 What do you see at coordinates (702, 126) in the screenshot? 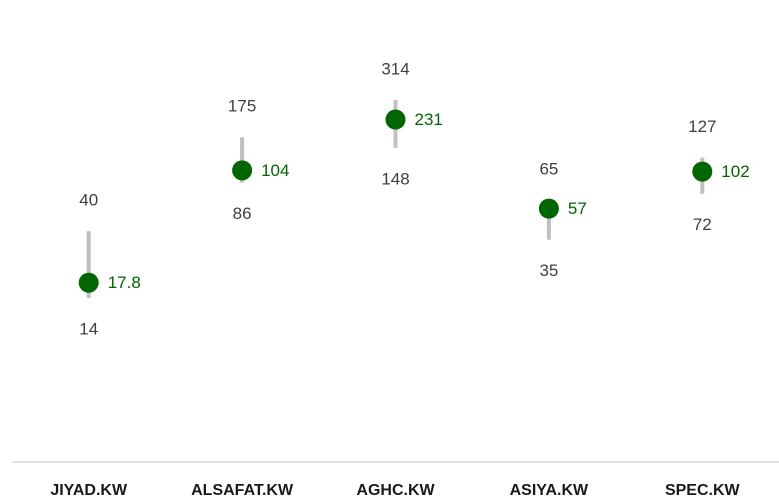
I see `high-label: 127` at bounding box center [702, 126].